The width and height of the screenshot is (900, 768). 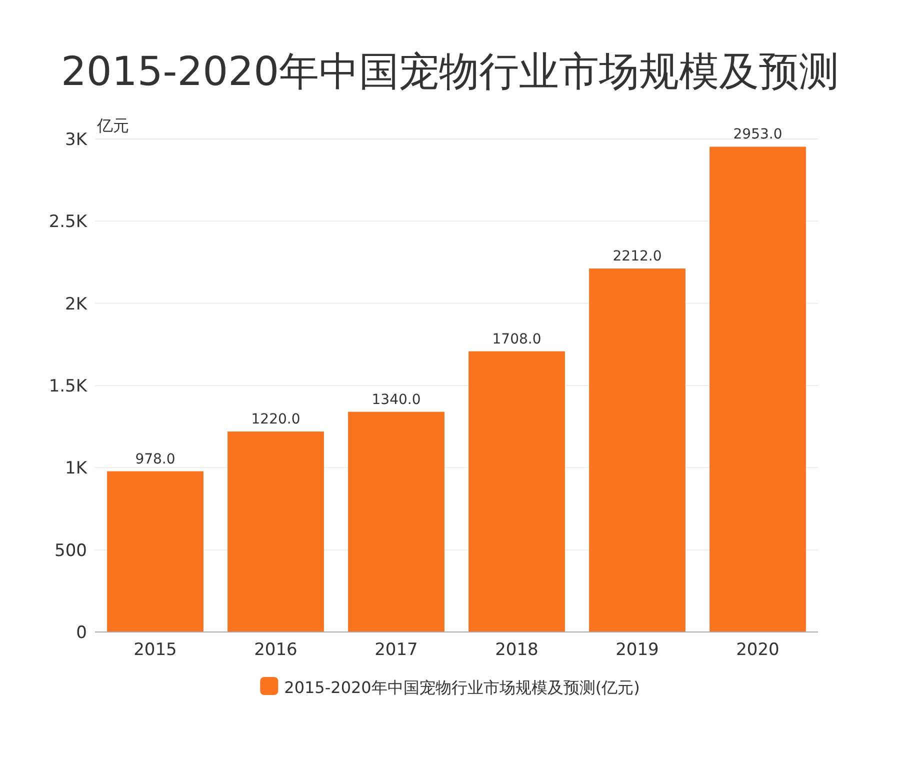 What do you see at coordinates (70, 550) in the screenshot?
I see `y-tick-label: 500` at bounding box center [70, 550].